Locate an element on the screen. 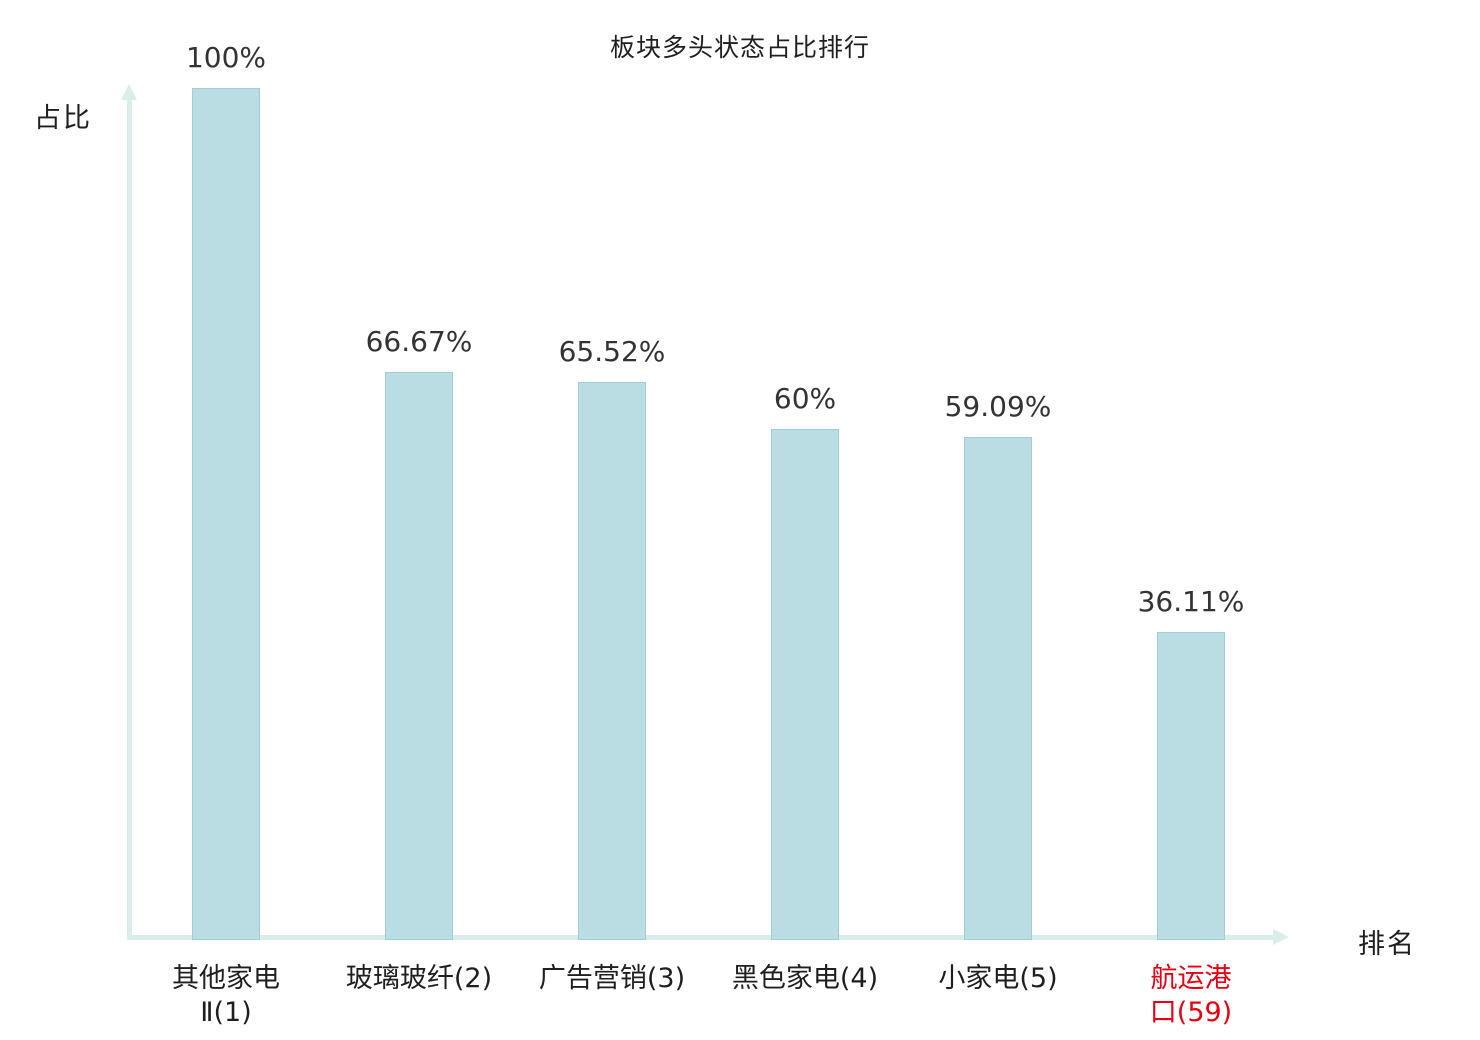 The image size is (1480, 1040). bar-value-label: 65.52% is located at coordinates (612, 351).